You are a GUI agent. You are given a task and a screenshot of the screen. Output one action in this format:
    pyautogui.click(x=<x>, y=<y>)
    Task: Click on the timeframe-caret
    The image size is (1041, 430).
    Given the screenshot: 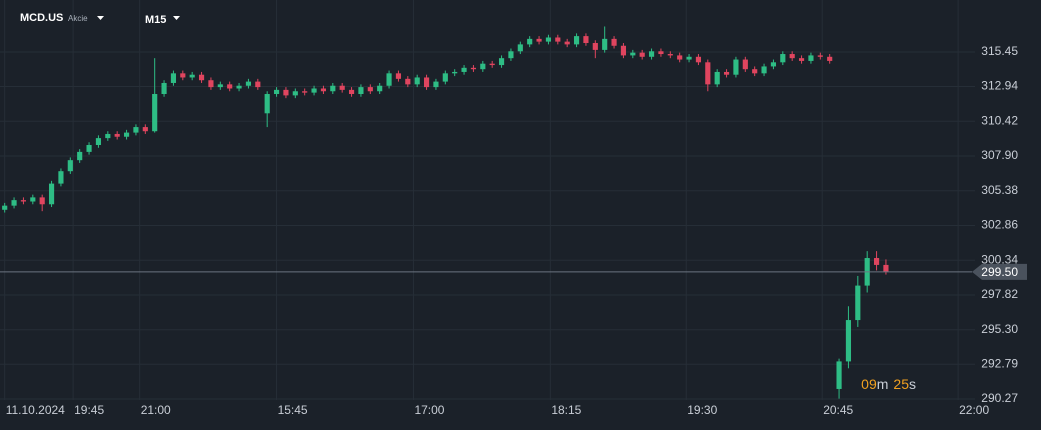 What is the action you would take?
    pyautogui.click(x=176, y=18)
    